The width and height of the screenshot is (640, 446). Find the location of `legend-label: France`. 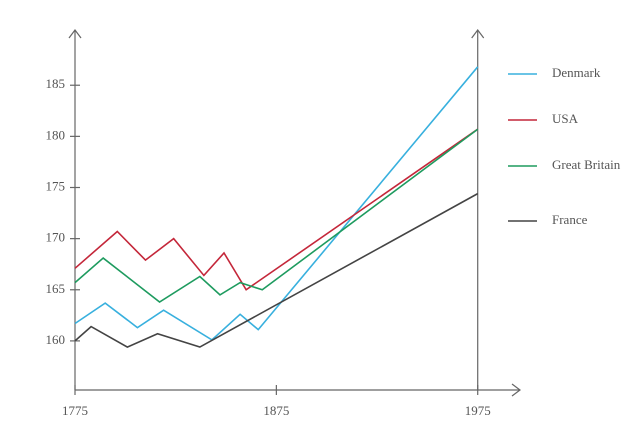

legend-label: France is located at coordinates (570, 219).